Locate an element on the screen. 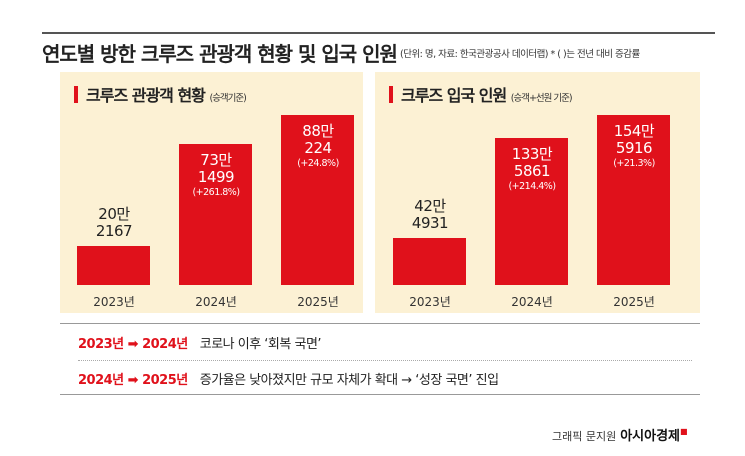  data-label: 133만 5861 (+214.4%) is located at coordinates (532, 170).